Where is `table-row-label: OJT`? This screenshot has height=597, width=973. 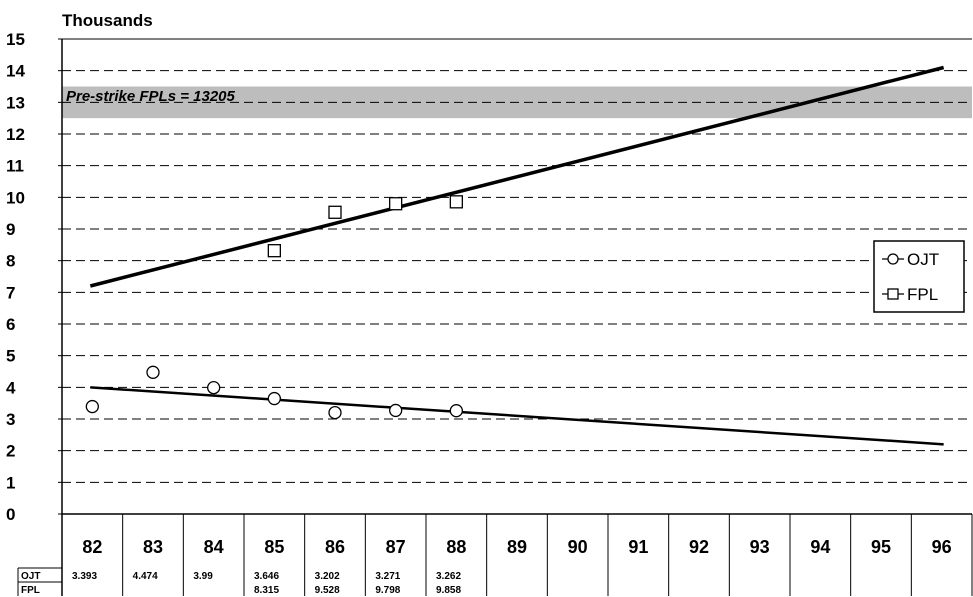 table-row-label: OJT is located at coordinates (30, 576).